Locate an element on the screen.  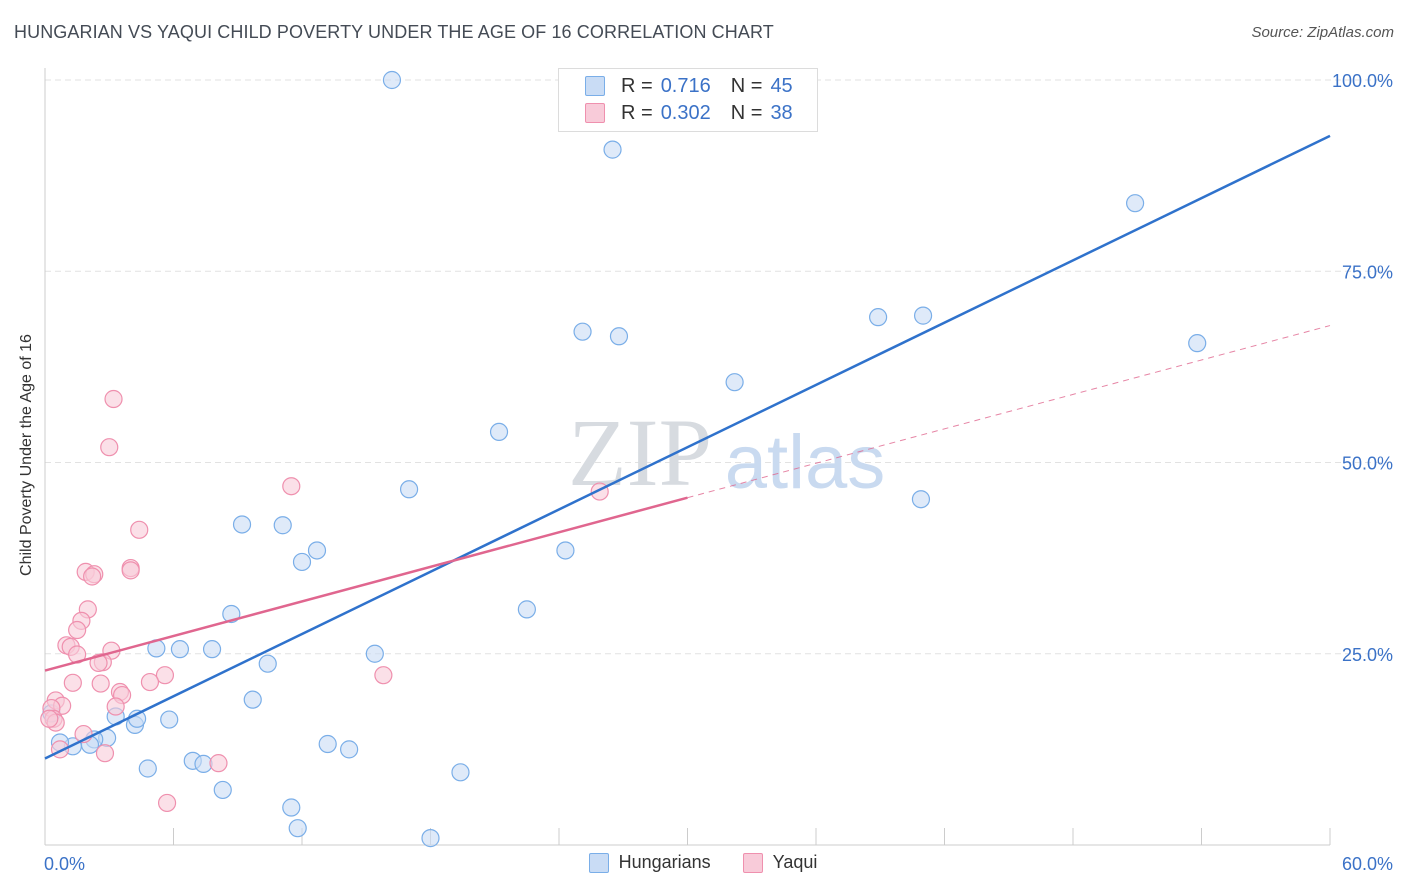
y-tick-label: 100.0% is located at coordinates (1362, 81).